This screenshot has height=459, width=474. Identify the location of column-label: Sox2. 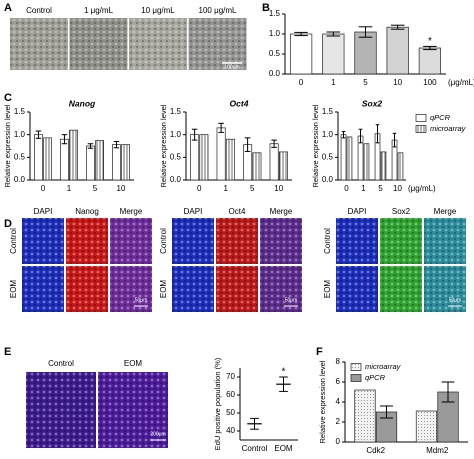
(401, 211).